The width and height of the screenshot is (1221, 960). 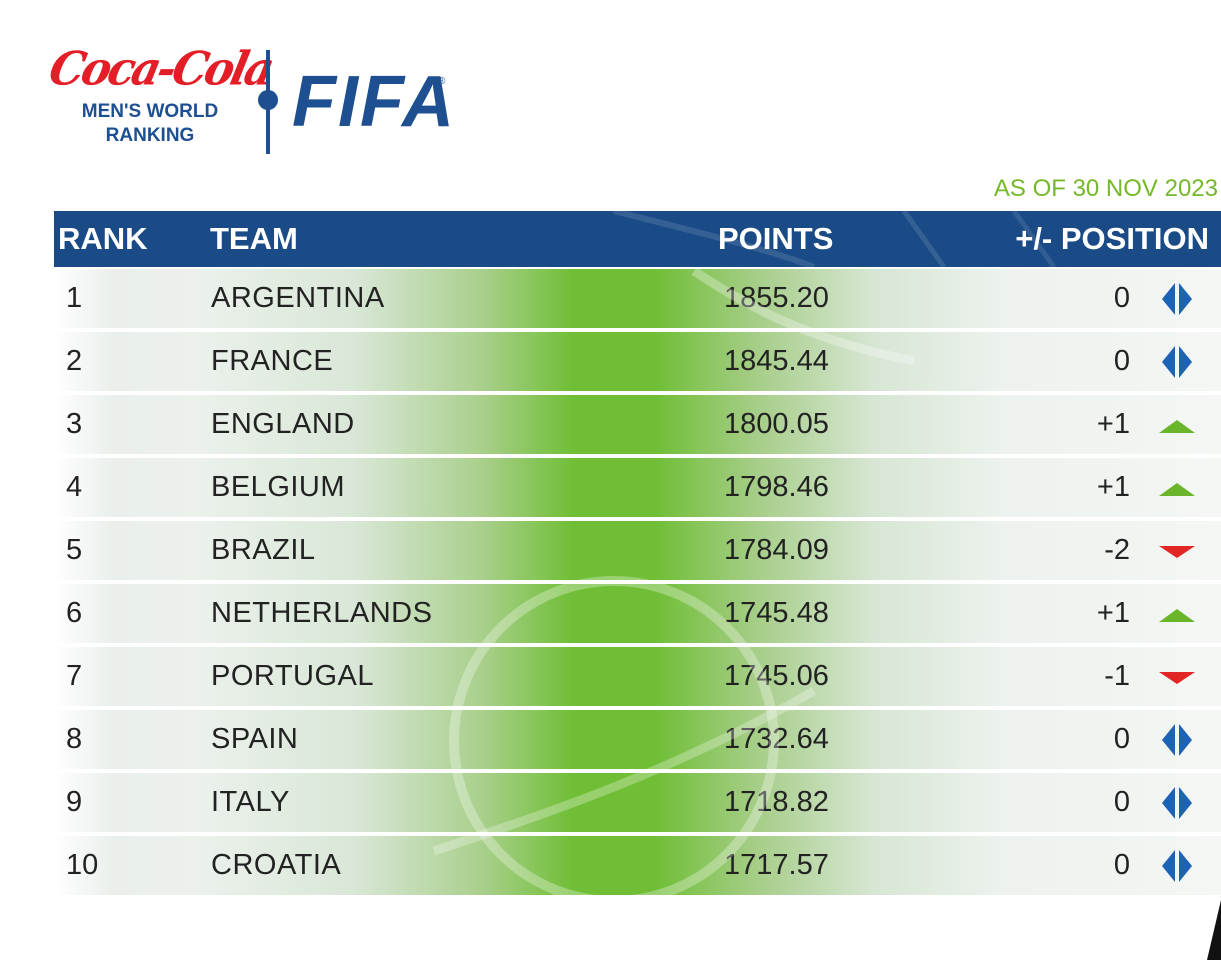 What do you see at coordinates (637, 363) in the screenshot?
I see `table-row: 2 FRANCE 1845.44 0` at bounding box center [637, 363].